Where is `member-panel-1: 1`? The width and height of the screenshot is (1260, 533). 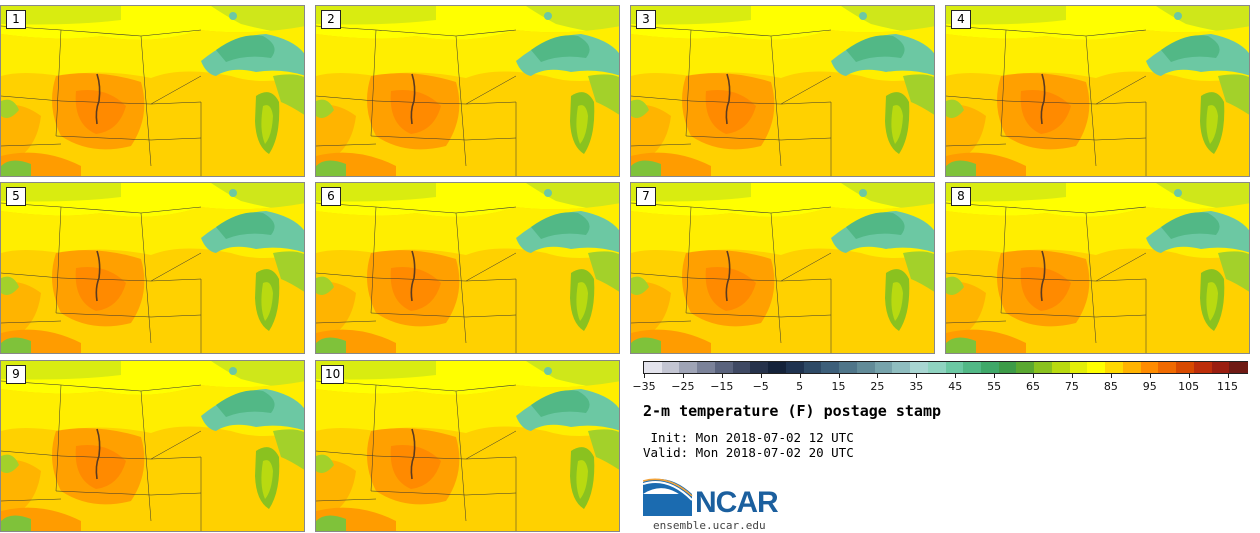
member-panel-1: 1 is located at coordinates (152, 91).